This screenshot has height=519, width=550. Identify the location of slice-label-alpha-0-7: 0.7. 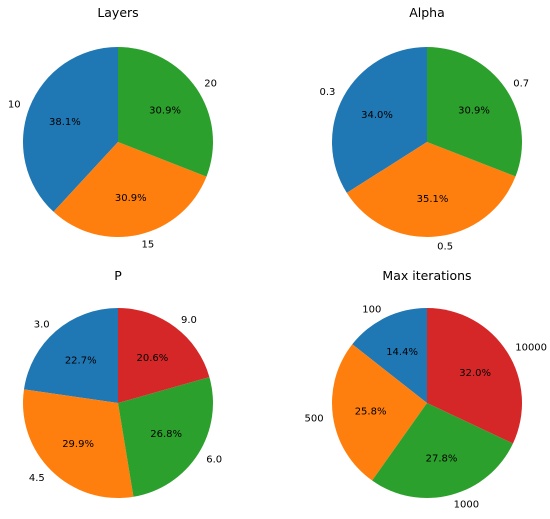
(521, 83).